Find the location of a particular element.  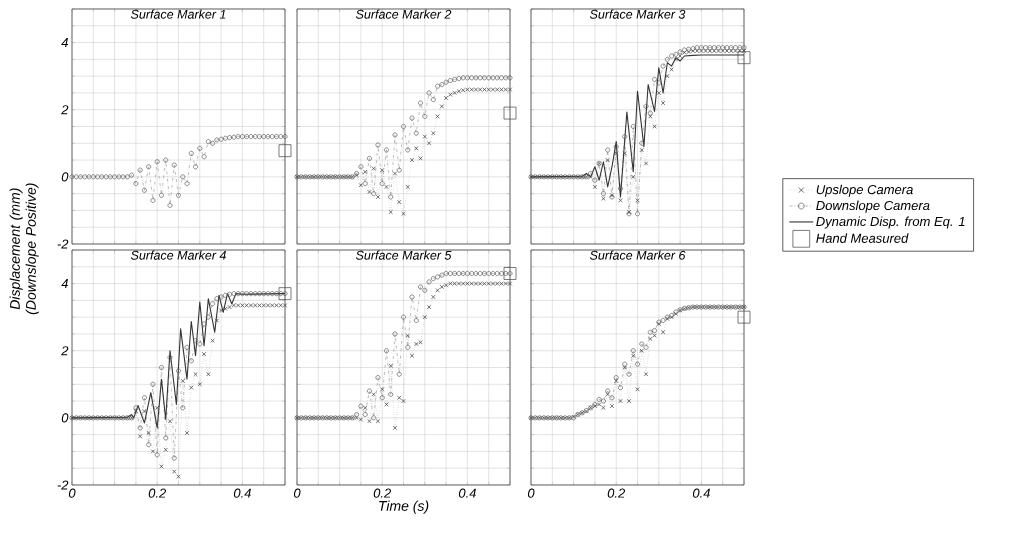

legend-label: Upslope Camera is located at coordinates (864, 190).